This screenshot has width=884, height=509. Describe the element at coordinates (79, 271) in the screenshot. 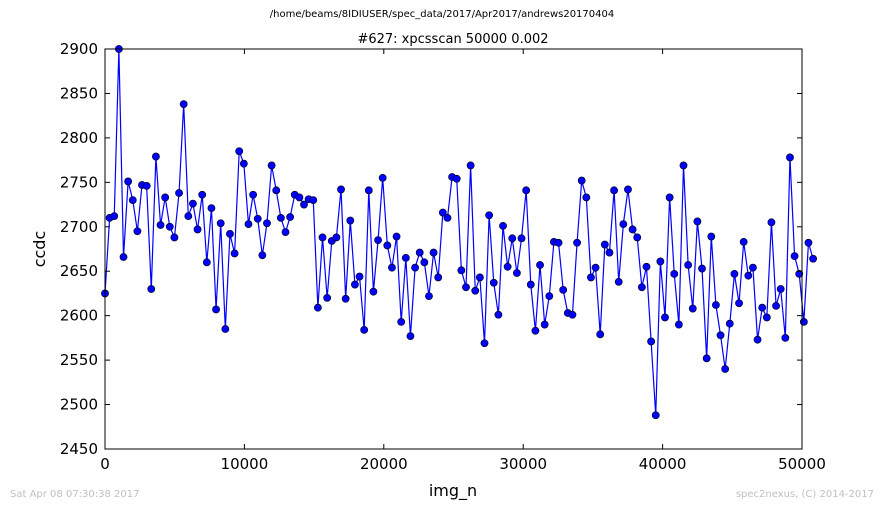

I see `y-tick-label: 2650` at that location.